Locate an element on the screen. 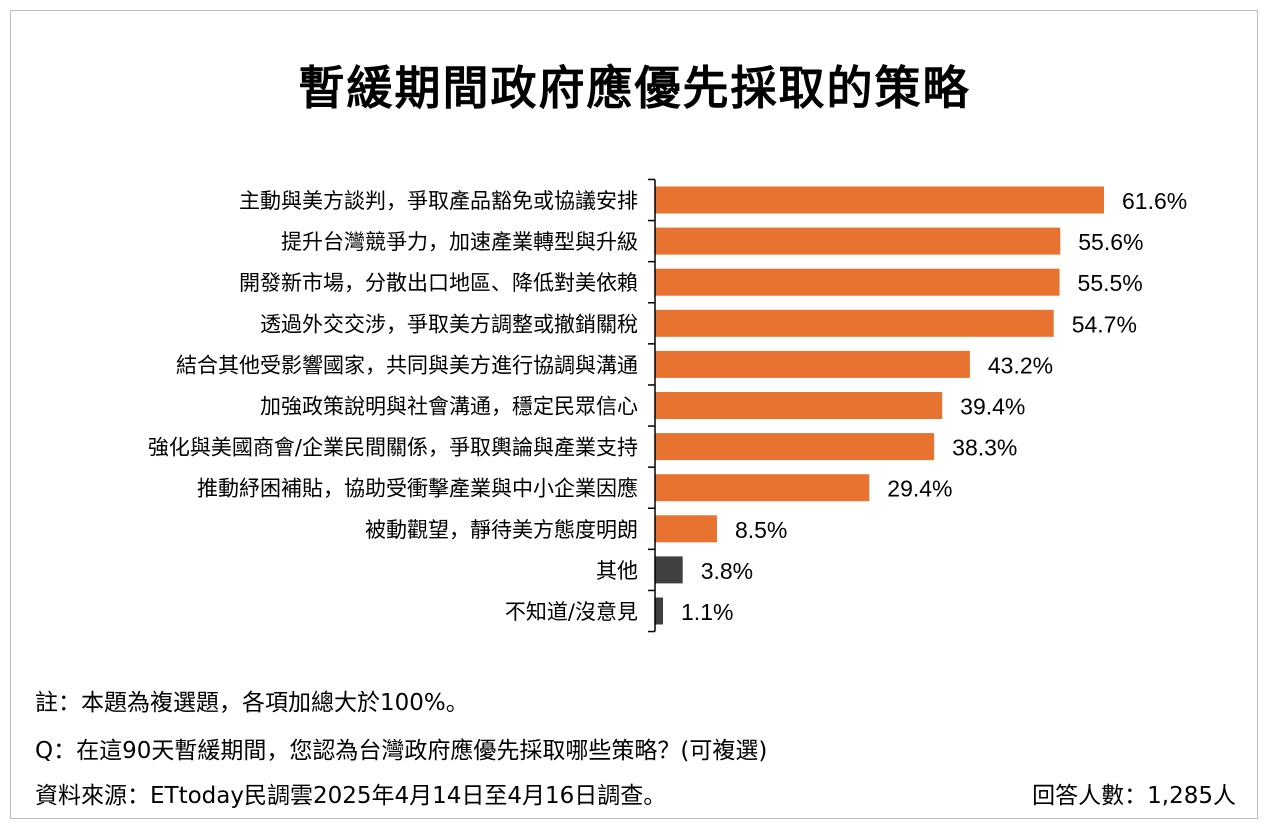 Image resolution: width=1269 pixels, height=829 pixels. value-label: 43.2% is located at coordinates (1020, 365).